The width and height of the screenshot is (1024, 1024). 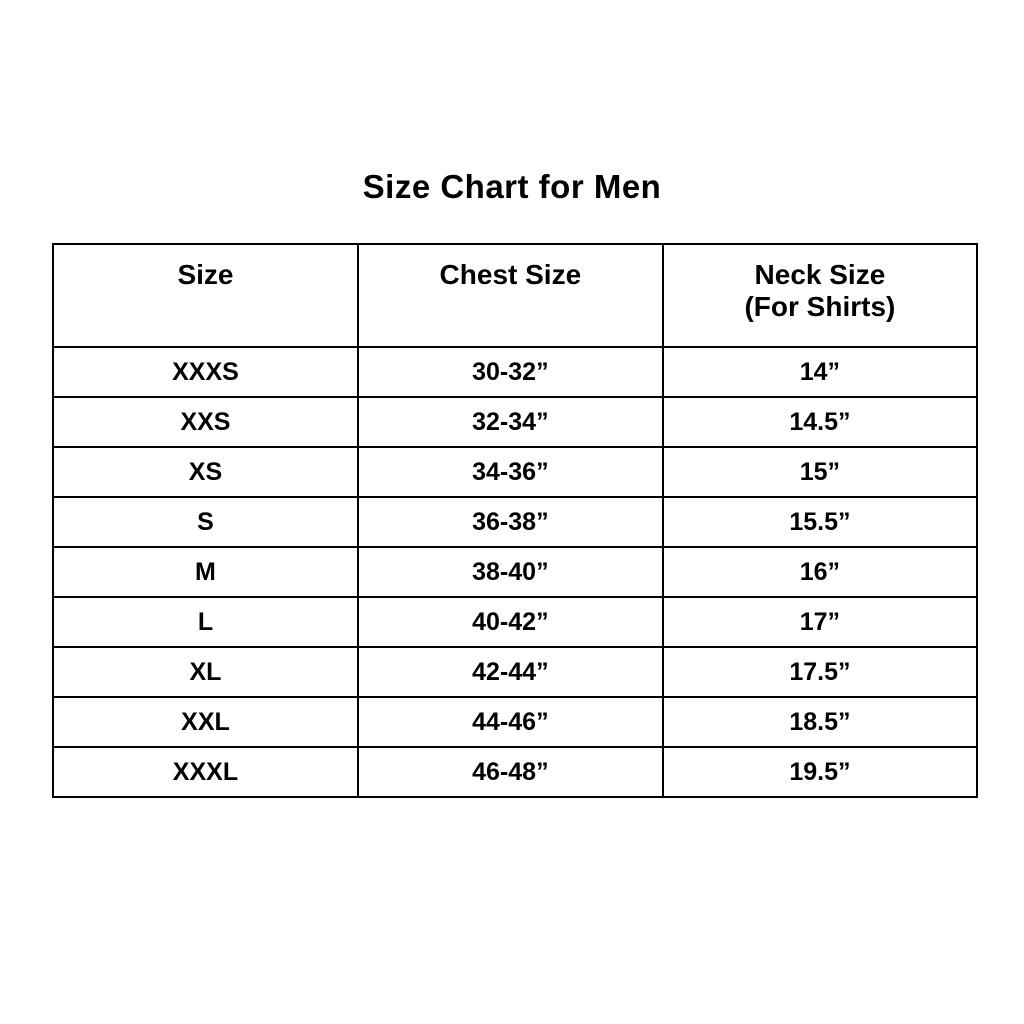 What do you see at coordinates (205, 572) in the screenshot?
I see `size-cell: M` at bounding box center [205, 572].